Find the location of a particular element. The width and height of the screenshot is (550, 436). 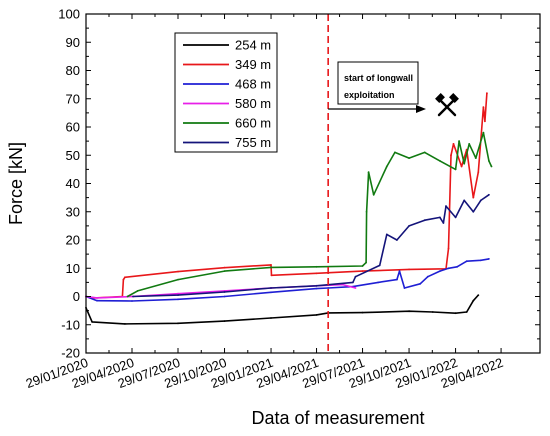

y-axis-title: Force [kN] is located at coordinates (16, 183).